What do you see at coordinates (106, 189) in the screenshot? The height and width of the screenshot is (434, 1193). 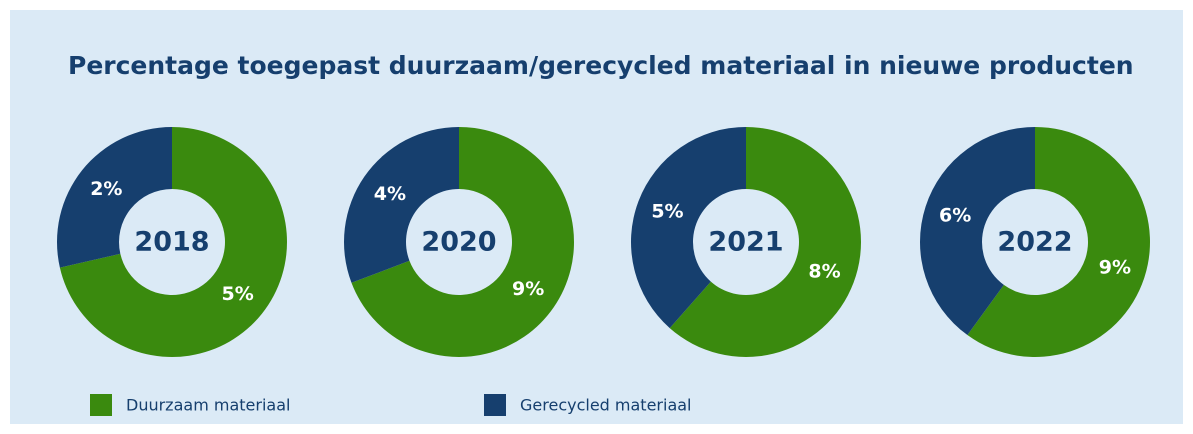 I see `data-label: 2%` at bounding box center [106, 189].